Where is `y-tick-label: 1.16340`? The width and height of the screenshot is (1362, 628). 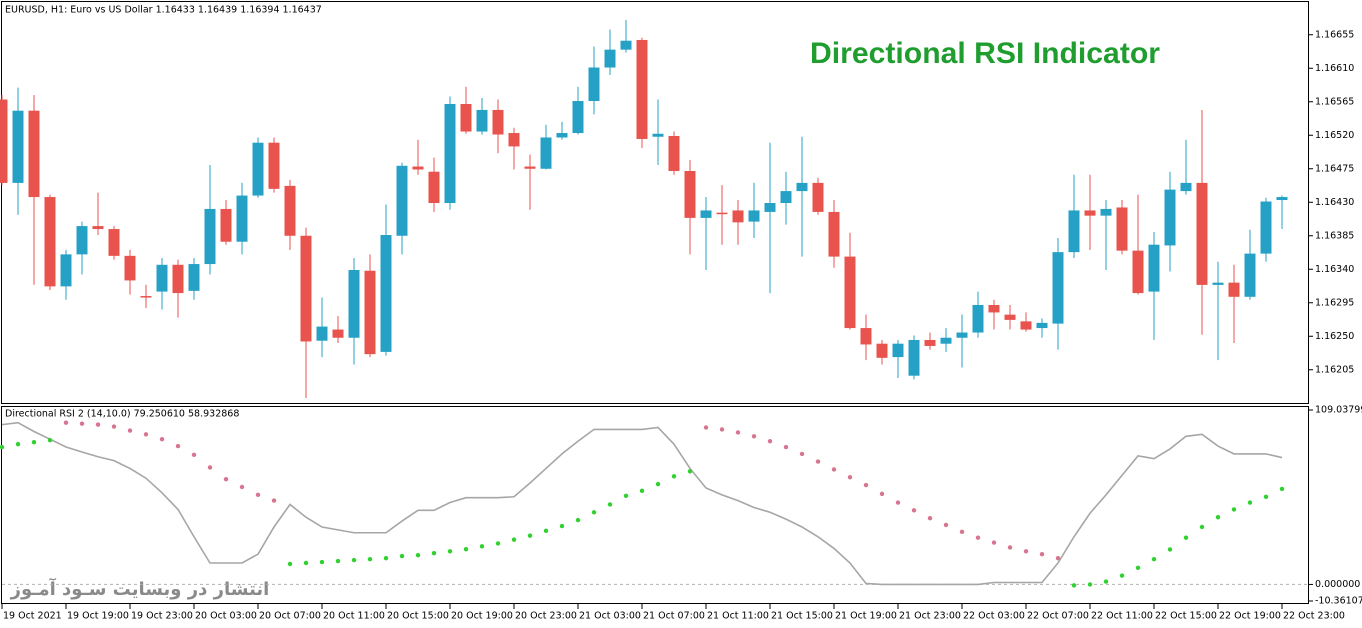
y-tick-label: 1.16340 is located at coordinates (1334, 269).